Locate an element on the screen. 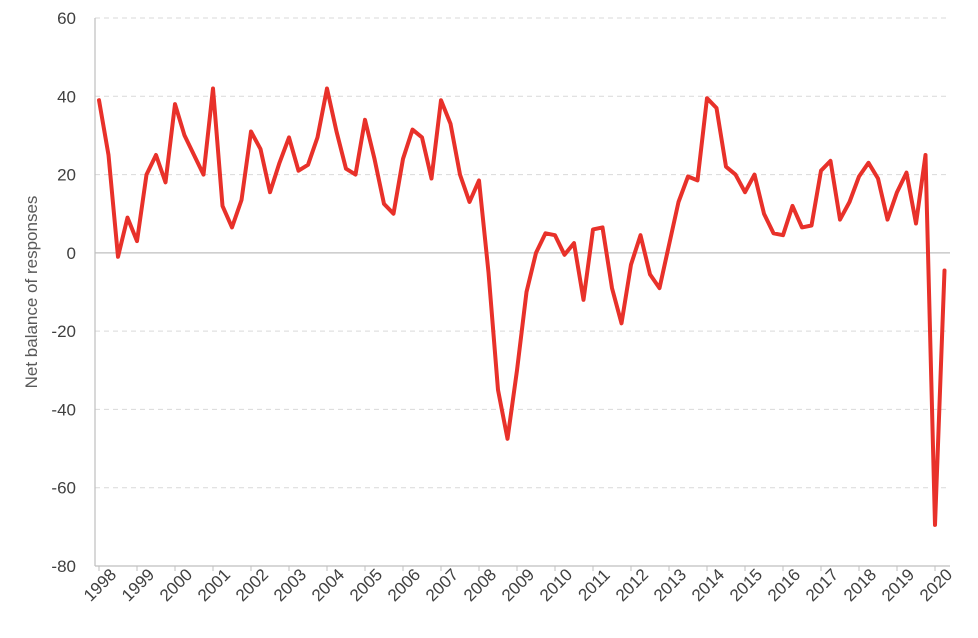 The height and width of the screenshot is (638, 978). x-tick-label: 2017 is located at coordinates (822, 585).